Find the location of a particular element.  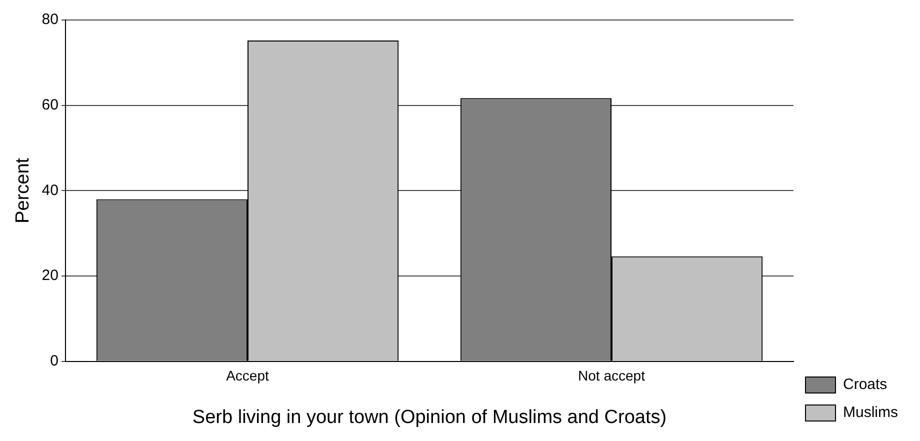

y-tick-label: 80 is located at coordinates (50, 19).